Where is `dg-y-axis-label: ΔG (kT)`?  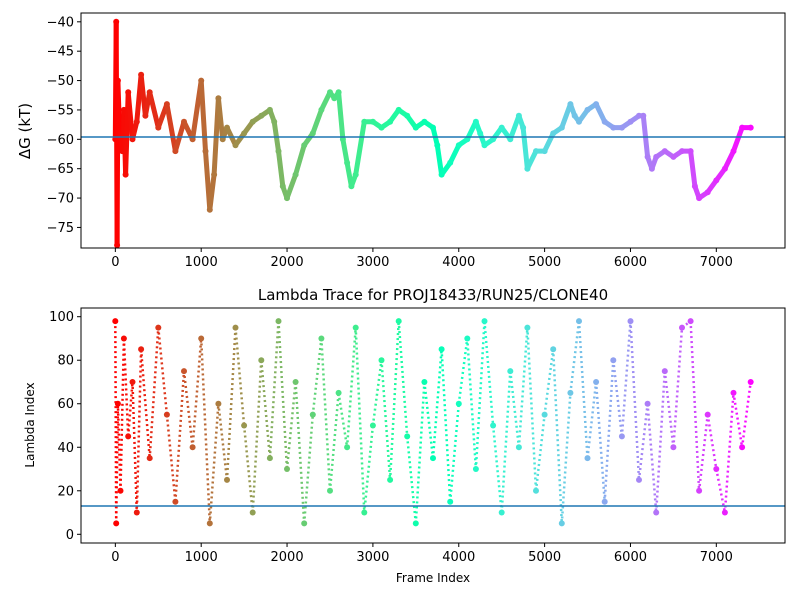 dg-y-axis-label: ΔG (kT) is located at coordinates (25, 131).